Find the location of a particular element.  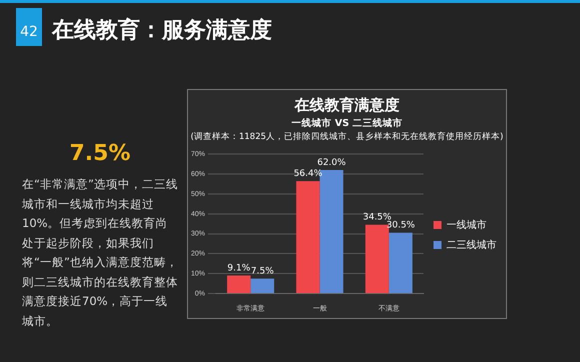

text: (调查样本：11825人，已排除四线城市、县乡样本和无在线教育使用经历样本) is located at coordinates (347, 137).